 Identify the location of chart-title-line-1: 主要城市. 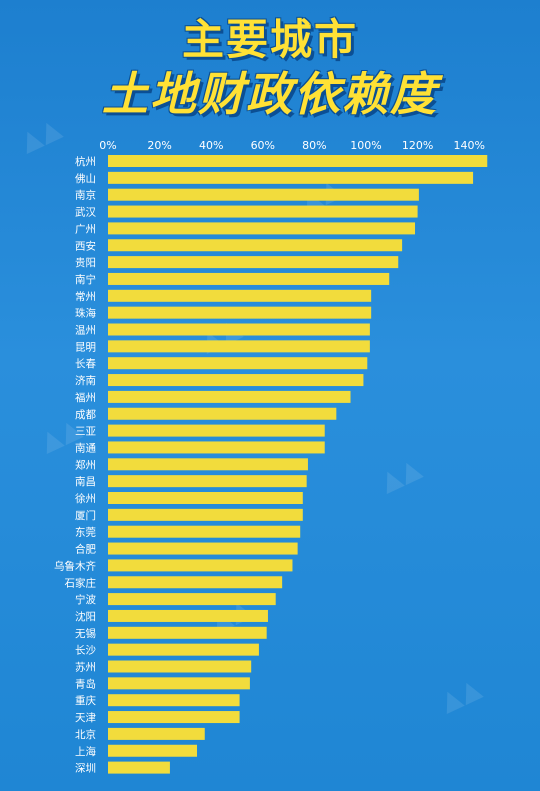
(269, 39).